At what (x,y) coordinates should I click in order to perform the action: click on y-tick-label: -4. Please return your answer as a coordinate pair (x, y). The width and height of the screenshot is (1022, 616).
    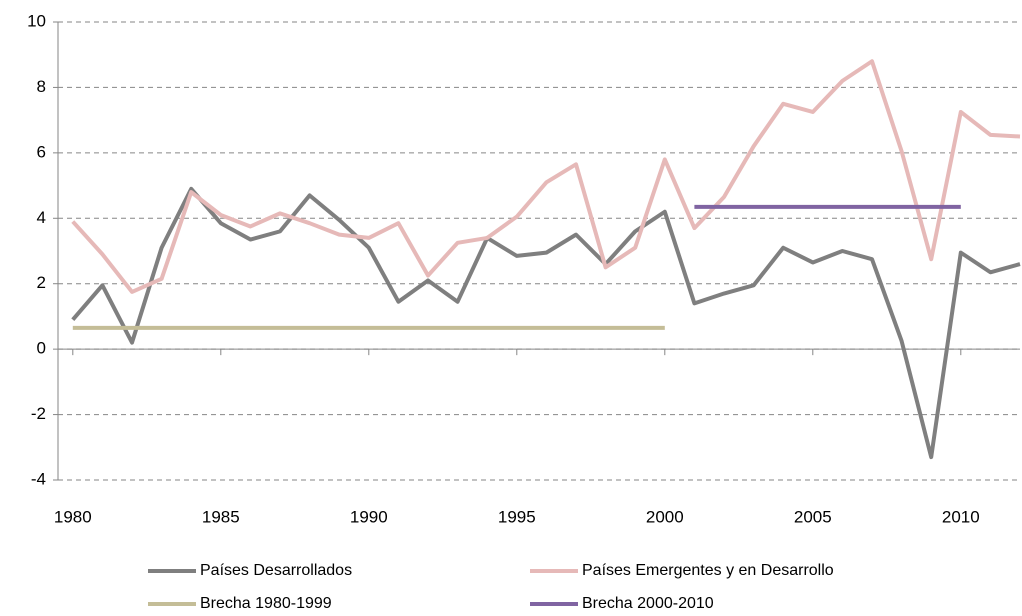
    Looking at the image, I should click on (38, 478).